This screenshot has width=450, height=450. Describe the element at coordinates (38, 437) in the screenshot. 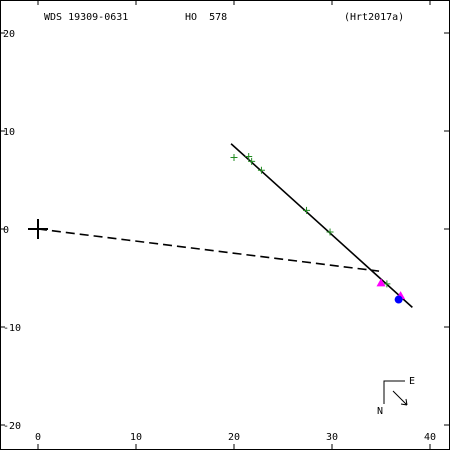

I see `x-tick-label: 0` at that location.